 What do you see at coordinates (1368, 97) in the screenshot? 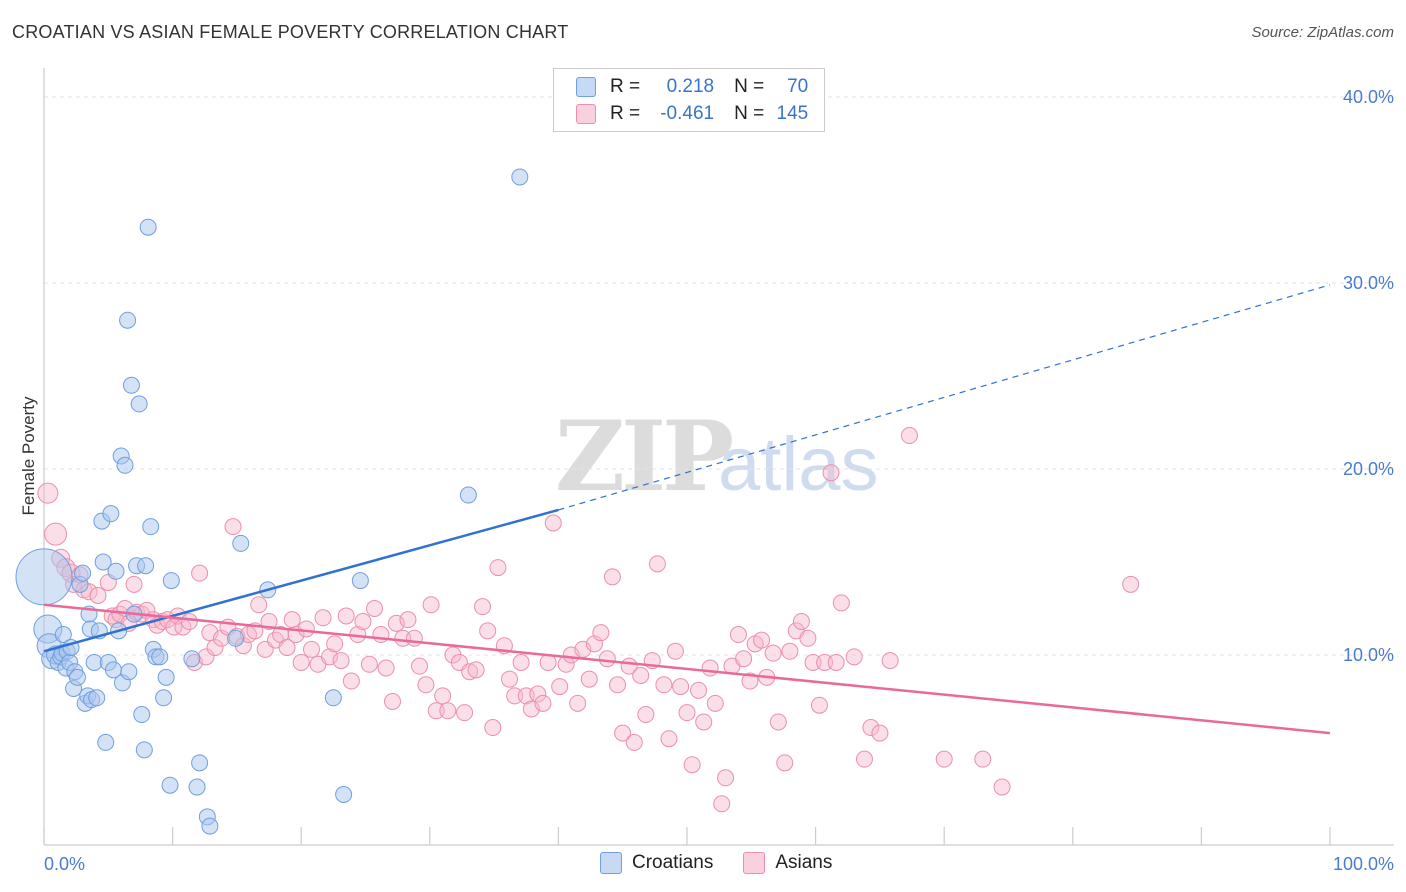
I see `y-tick-label: 40.0%` at bounding box center [1368, 97].